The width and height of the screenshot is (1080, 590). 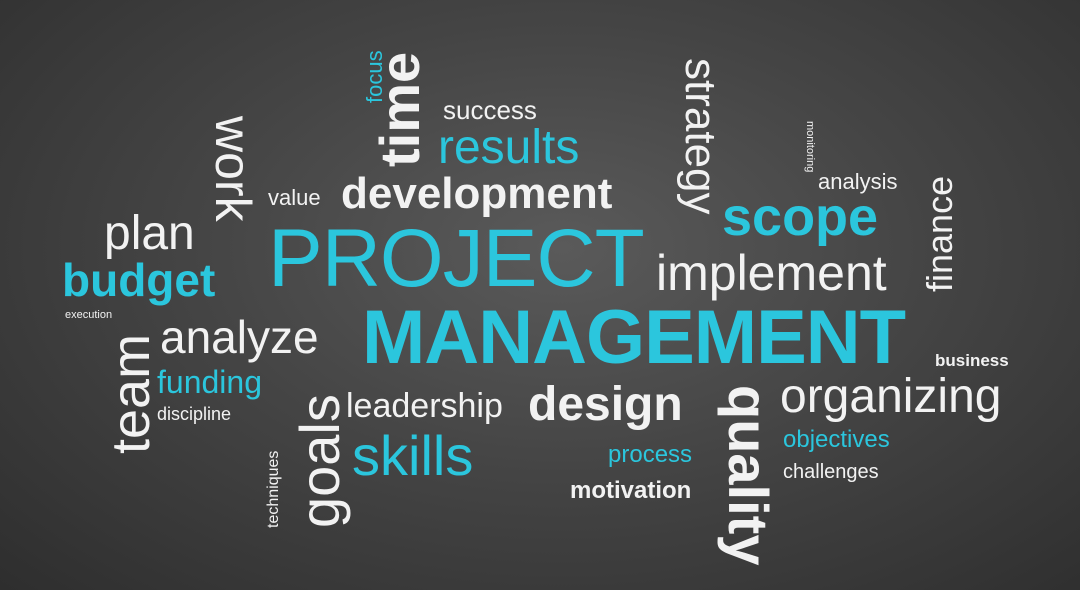 What do you see at coordinates (634, 337) in the screenshot?
I see `word-management: MANAGEMENT` at bounding box center [634, 337].